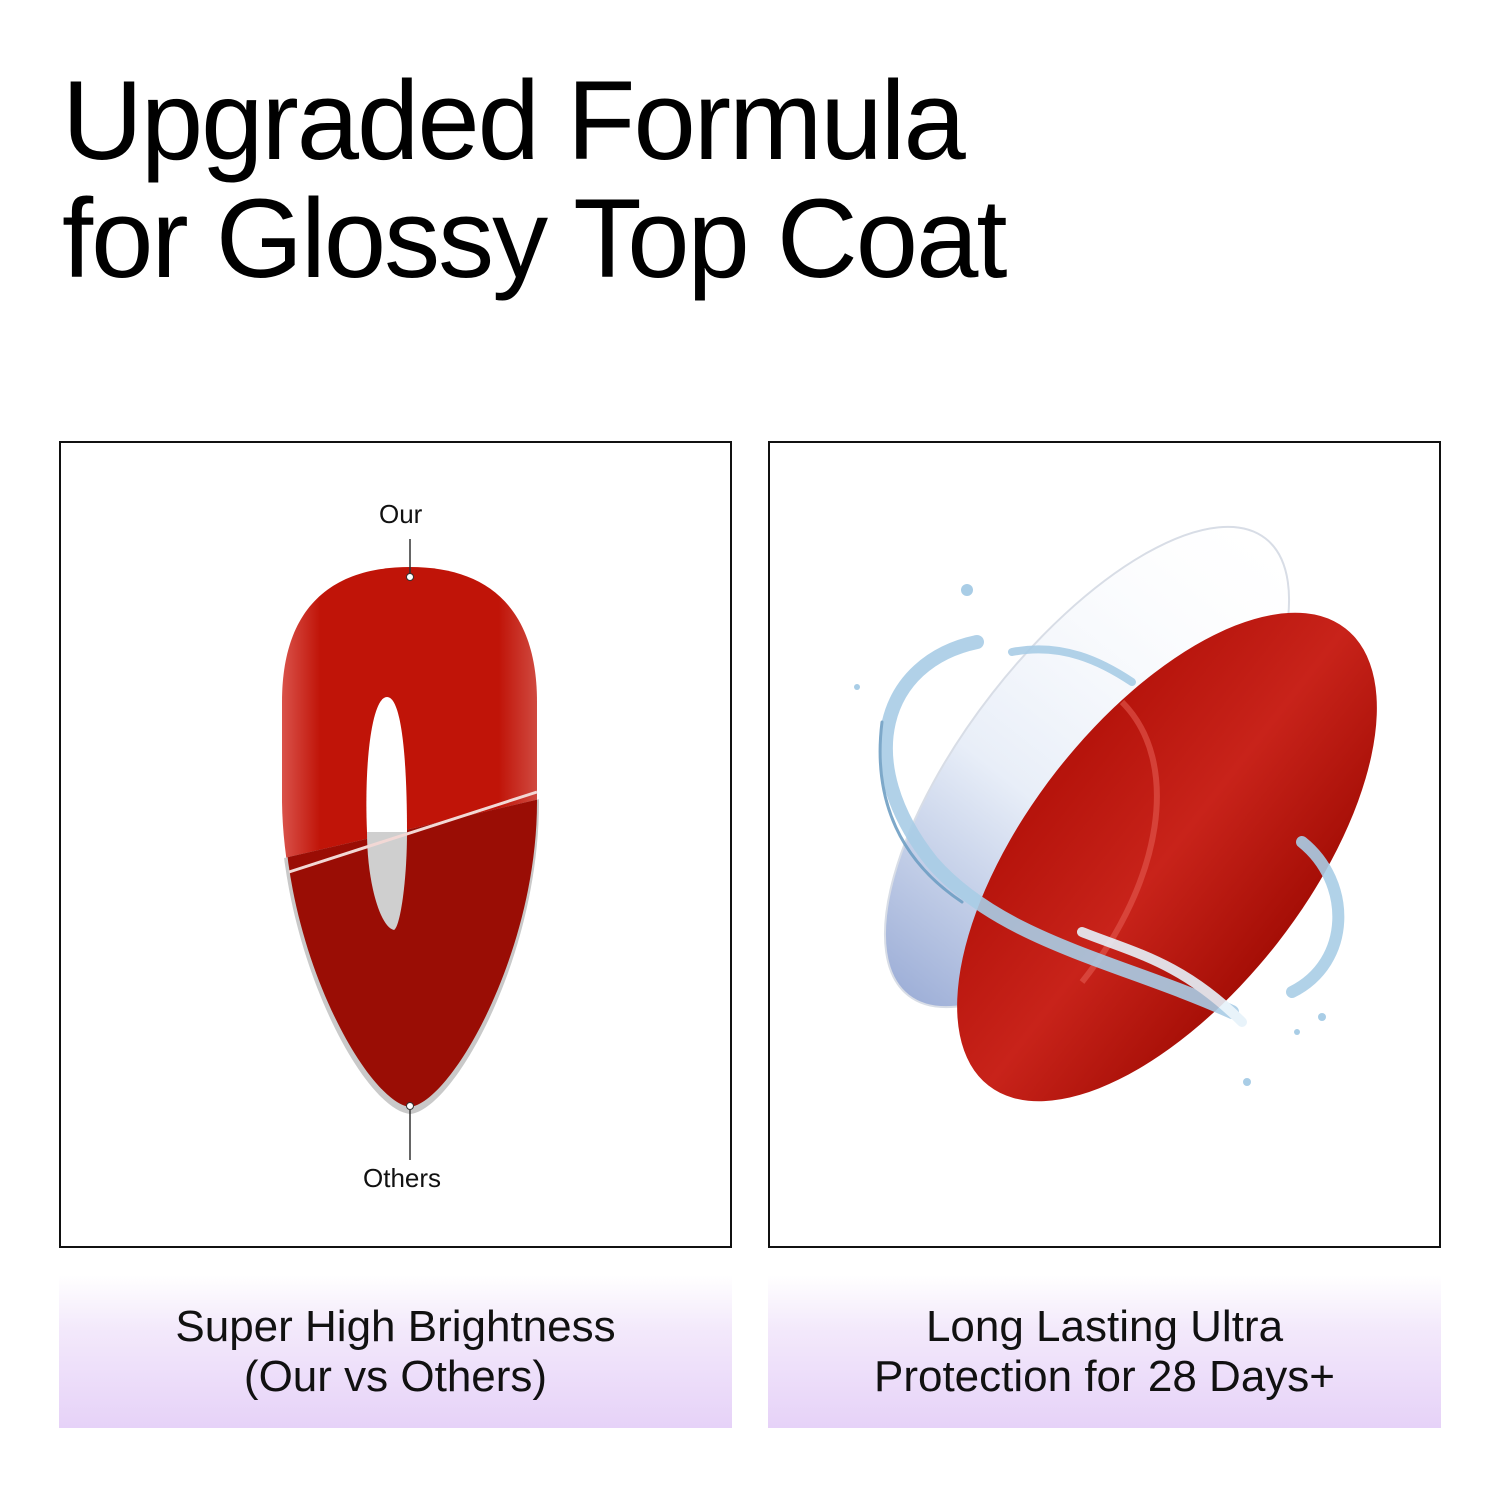 Image resolution: width=1500 pixels, height=1500 pixels. I want to click on highlight-others, so click(387, 881).